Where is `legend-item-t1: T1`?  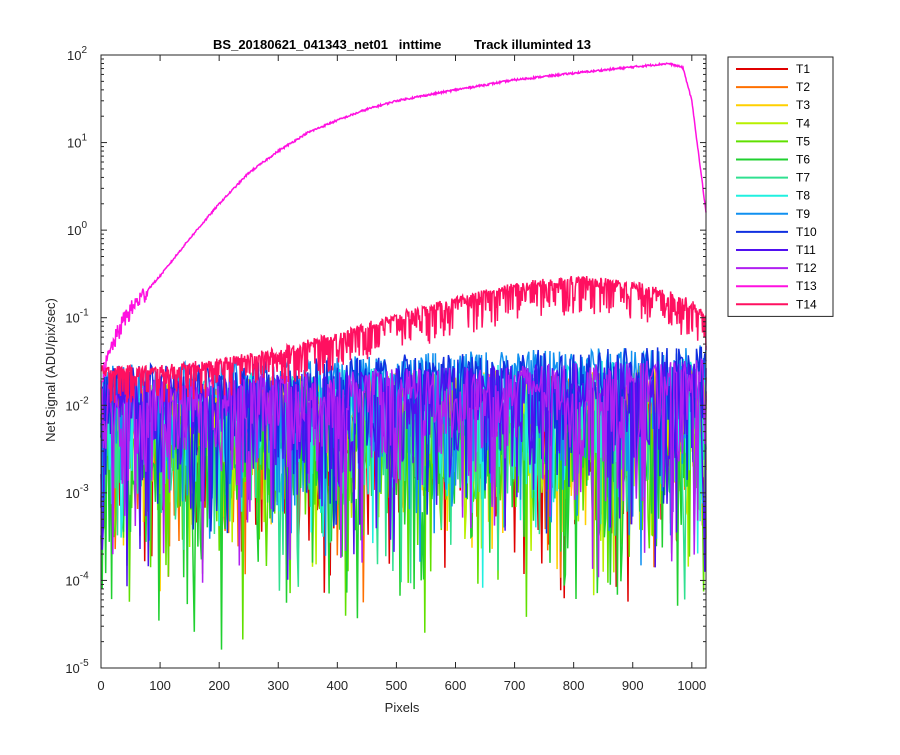
legend-item-t1: T1 is located at coordinates (773, 69).